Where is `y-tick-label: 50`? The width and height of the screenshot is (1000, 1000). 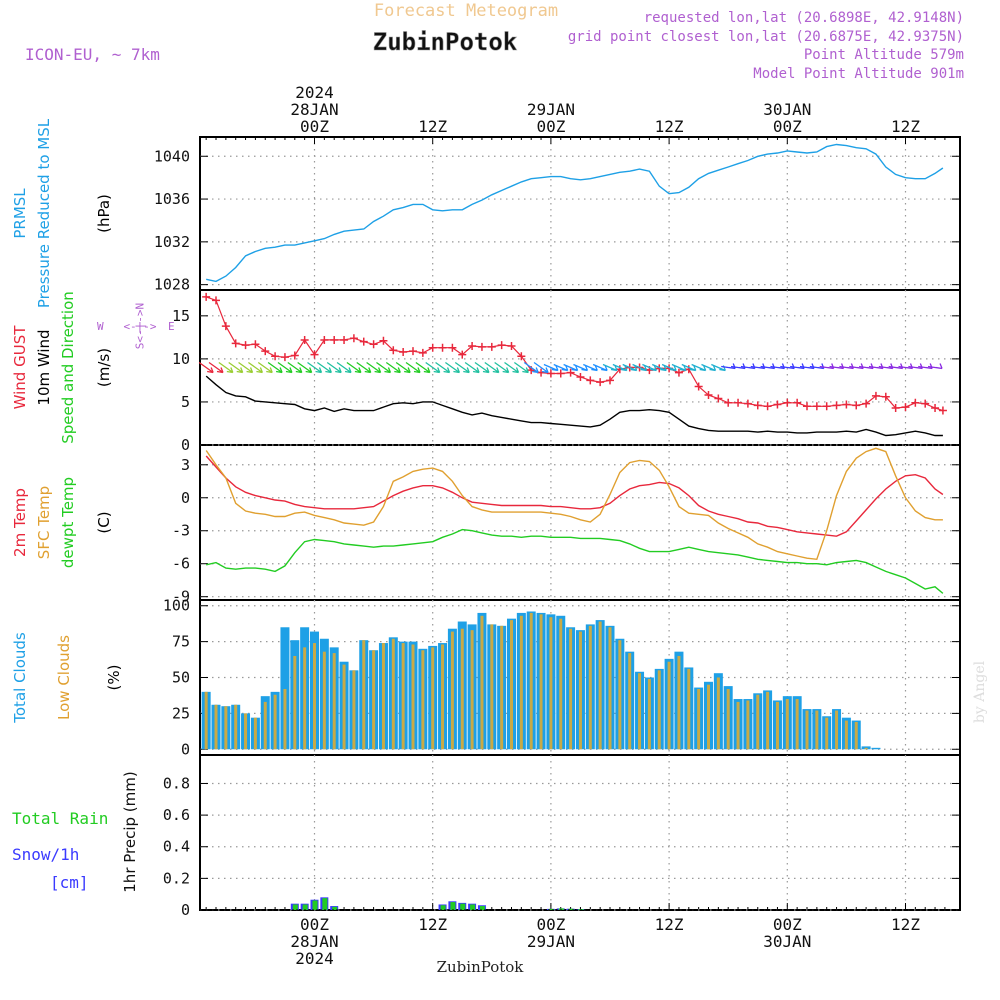 y-tick-label: 50 is located at coordinates (181, 678).